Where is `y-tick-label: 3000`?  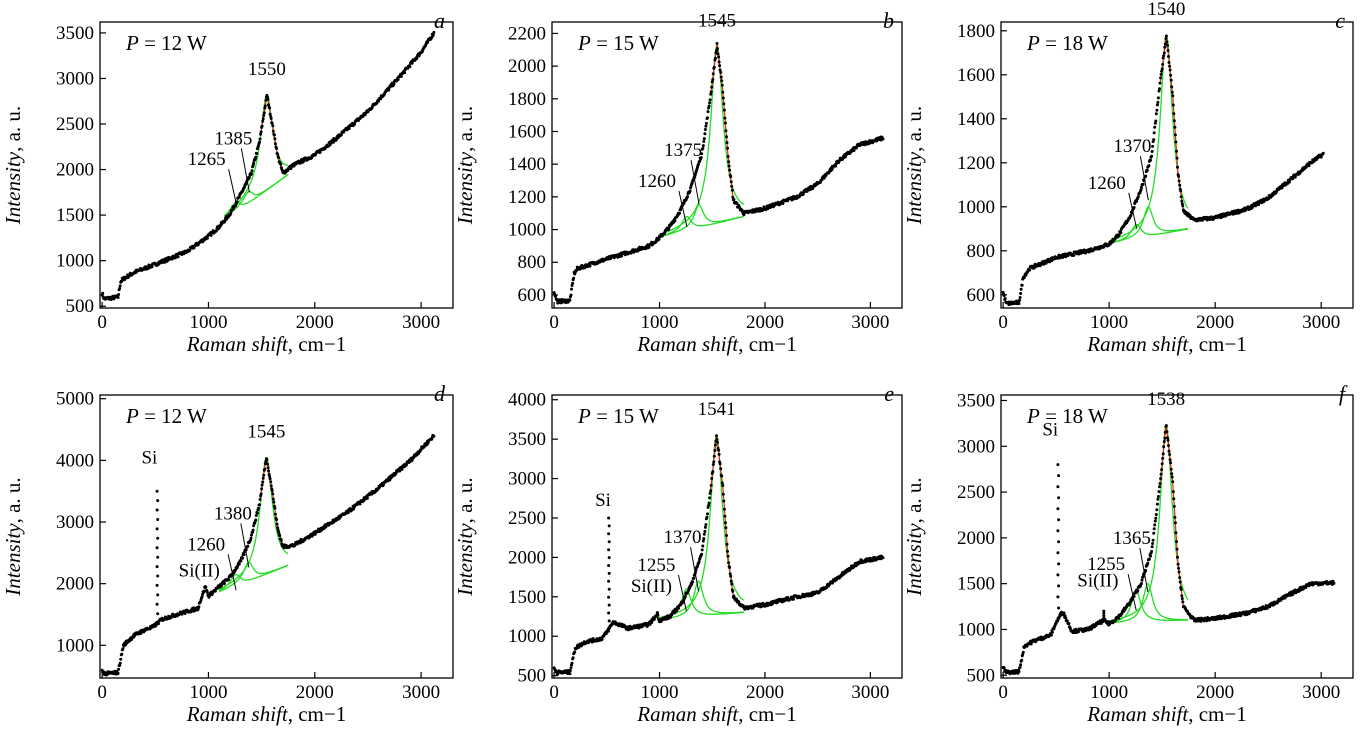 y-tick-label: 3000 is located at coordinates (976, 446).